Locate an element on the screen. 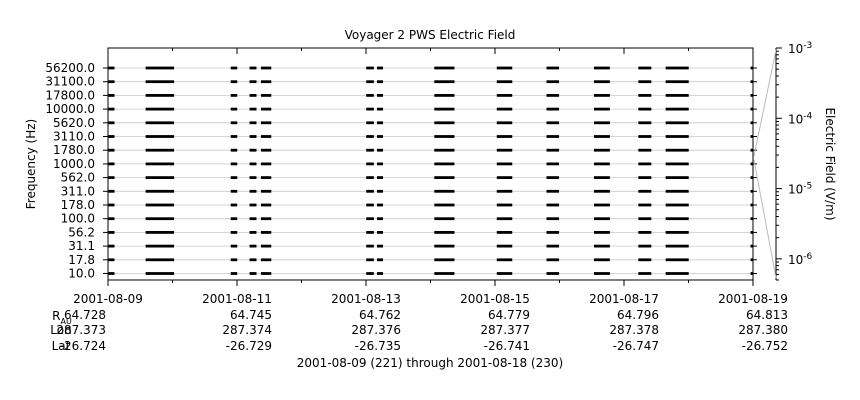 The width and height of the screenshot is (860, 400). y-tick-label: 3110.0 is located at coordinates (74, 137).